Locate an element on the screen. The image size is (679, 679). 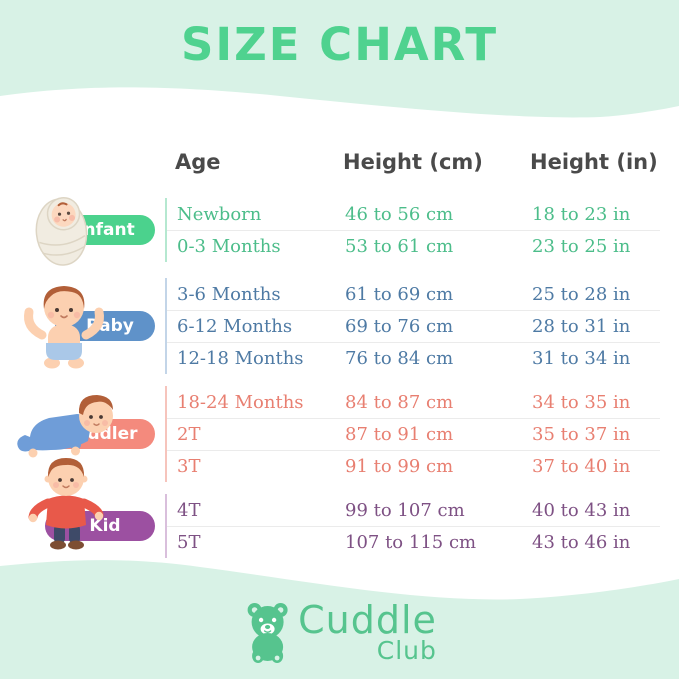
kid-label-area: Kid is located at coordinates (82, 508).